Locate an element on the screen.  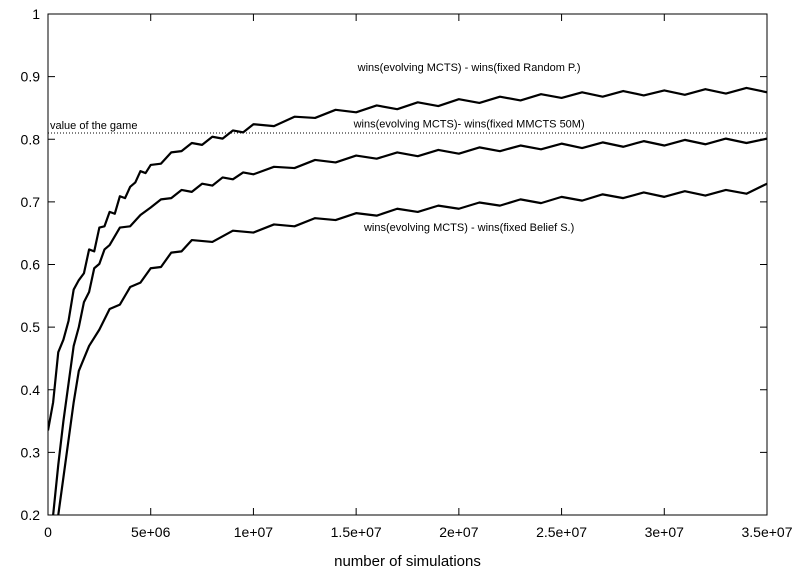
x-tick-label: 3.5e+07 is located at coordinates (767, 532).